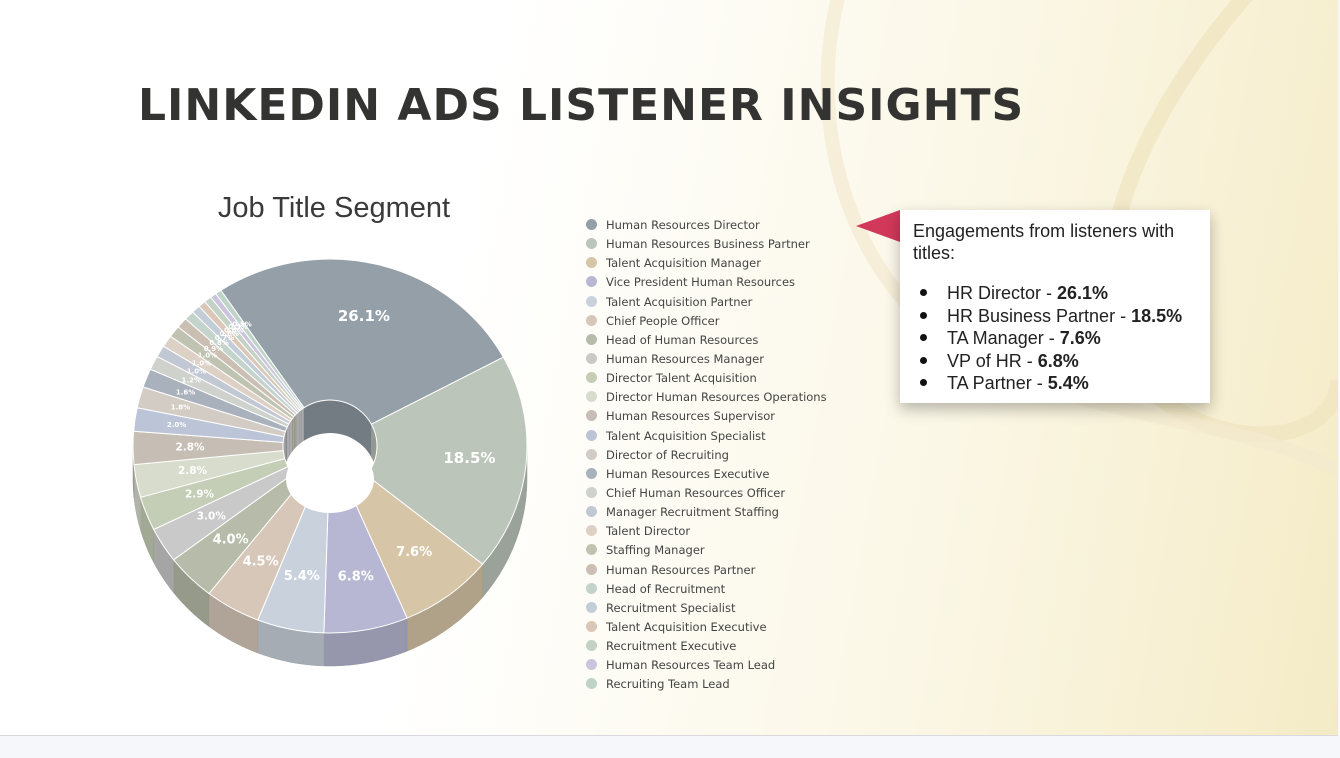  Describe the element at coordinates (176, 425) in the screenshot. I see `pie-data-label: 2.0%` at that location.